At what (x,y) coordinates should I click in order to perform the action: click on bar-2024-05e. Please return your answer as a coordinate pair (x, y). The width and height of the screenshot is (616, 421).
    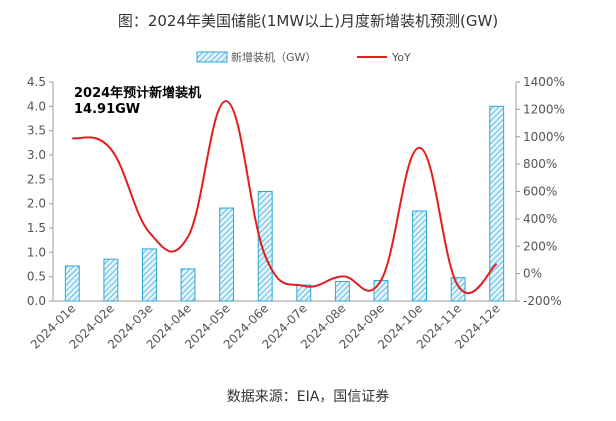
    Looking at the image, I should click on (227, 254).